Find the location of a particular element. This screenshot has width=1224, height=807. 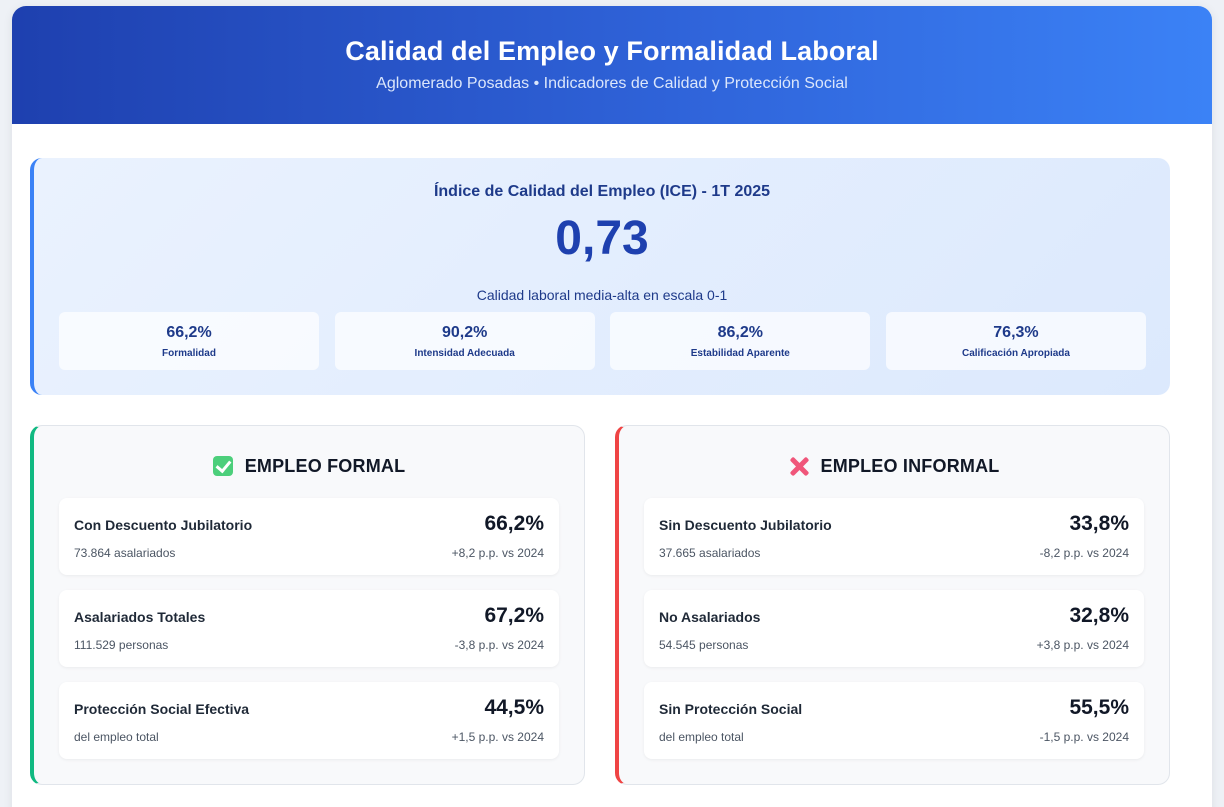

item-name: Protección Social Efectiva is located at coordinates (162, 709).